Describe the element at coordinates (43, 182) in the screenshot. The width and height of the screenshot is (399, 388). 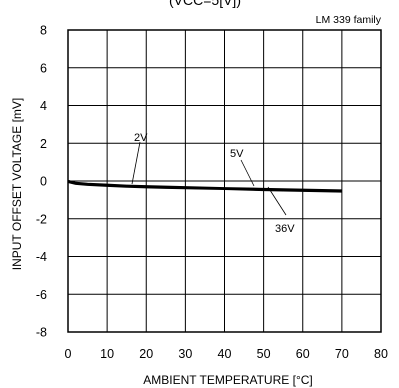
I see `y-tick-label: 0` at that location.